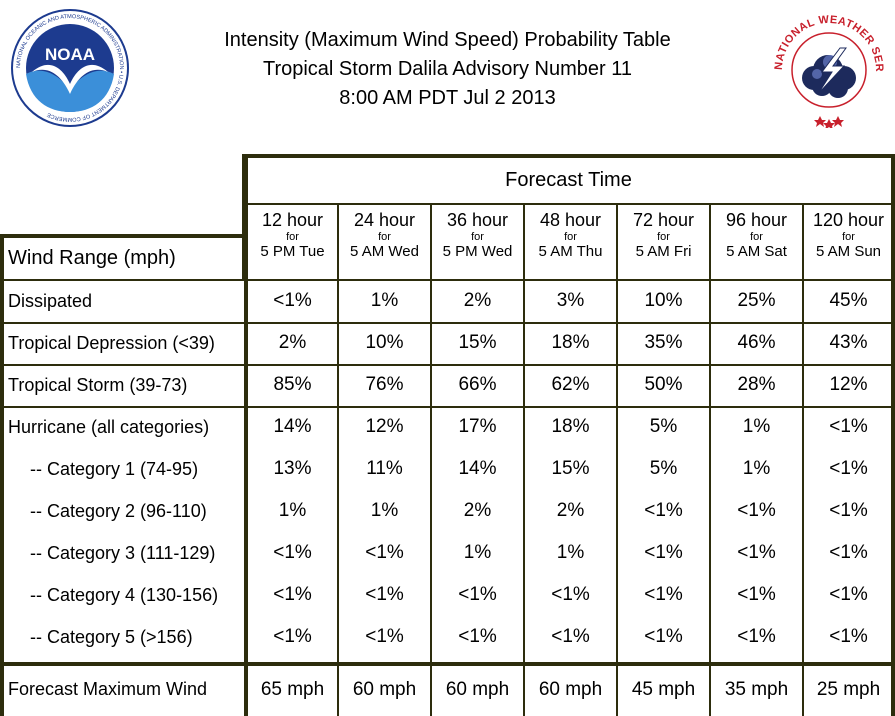  What do you see at coordinates (570, 251) in the screenshot?
I see `column-when: 5 AM Thu` at bounding box center [570, 251].